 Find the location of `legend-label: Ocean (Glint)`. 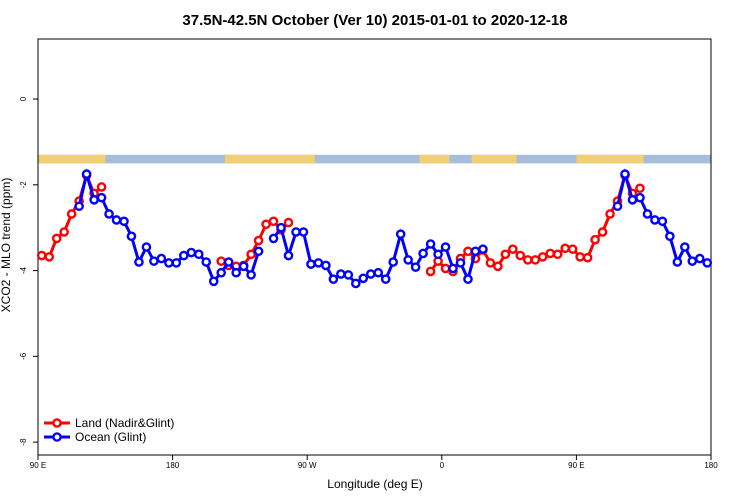

legend-label: Ocean (Glint) is located at coordinates (110, 437).